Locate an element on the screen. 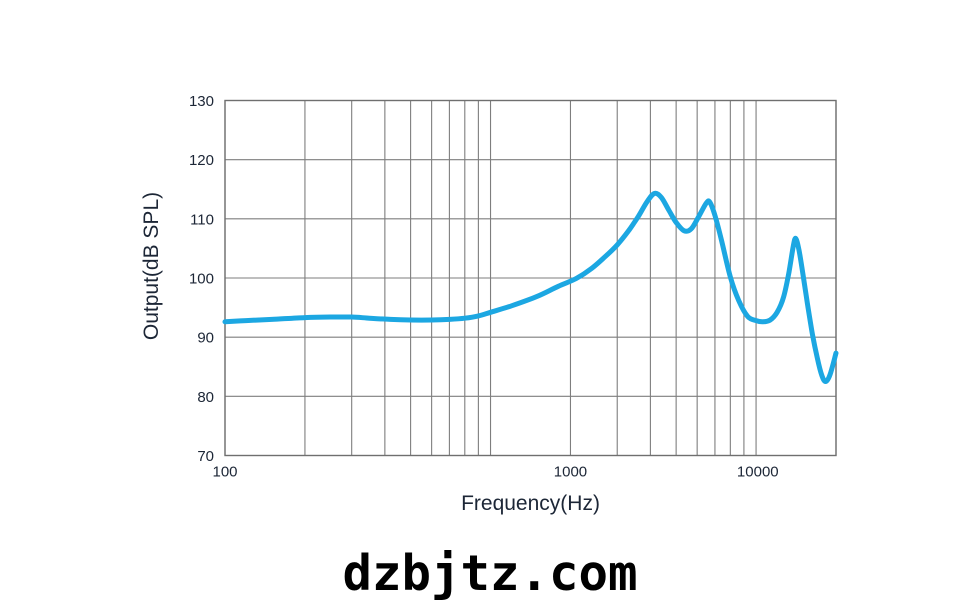  x-tick-label: 100 is located at coordinates (224, 472).